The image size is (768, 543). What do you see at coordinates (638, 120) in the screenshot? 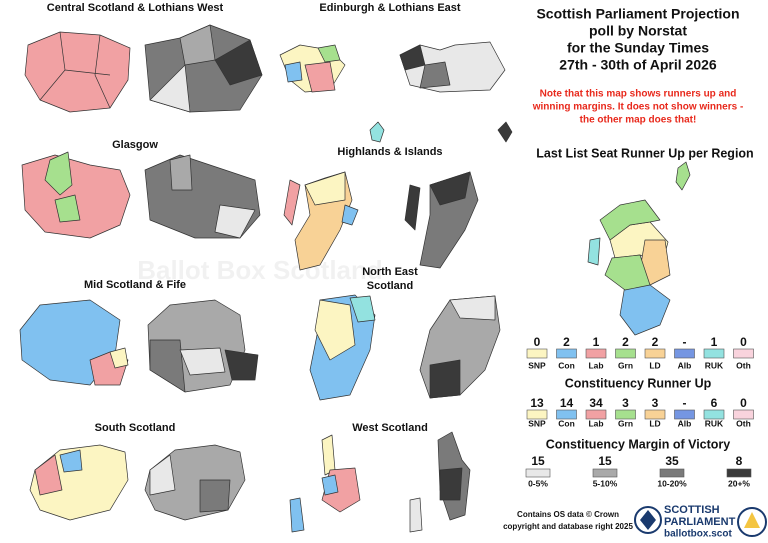
I see `note: the other map does that!` at bounding box center [638, 120].